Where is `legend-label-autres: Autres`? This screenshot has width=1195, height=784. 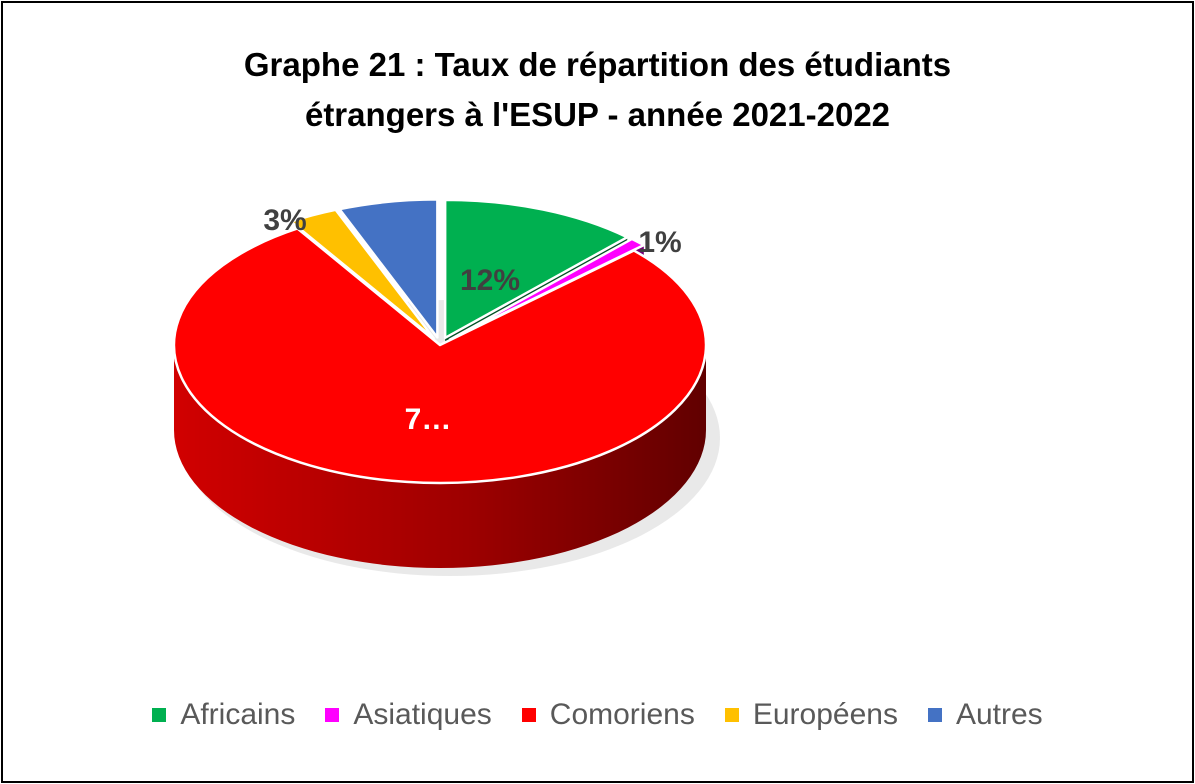
legend-label-autres: Autres is located at coordinates (999, 714).